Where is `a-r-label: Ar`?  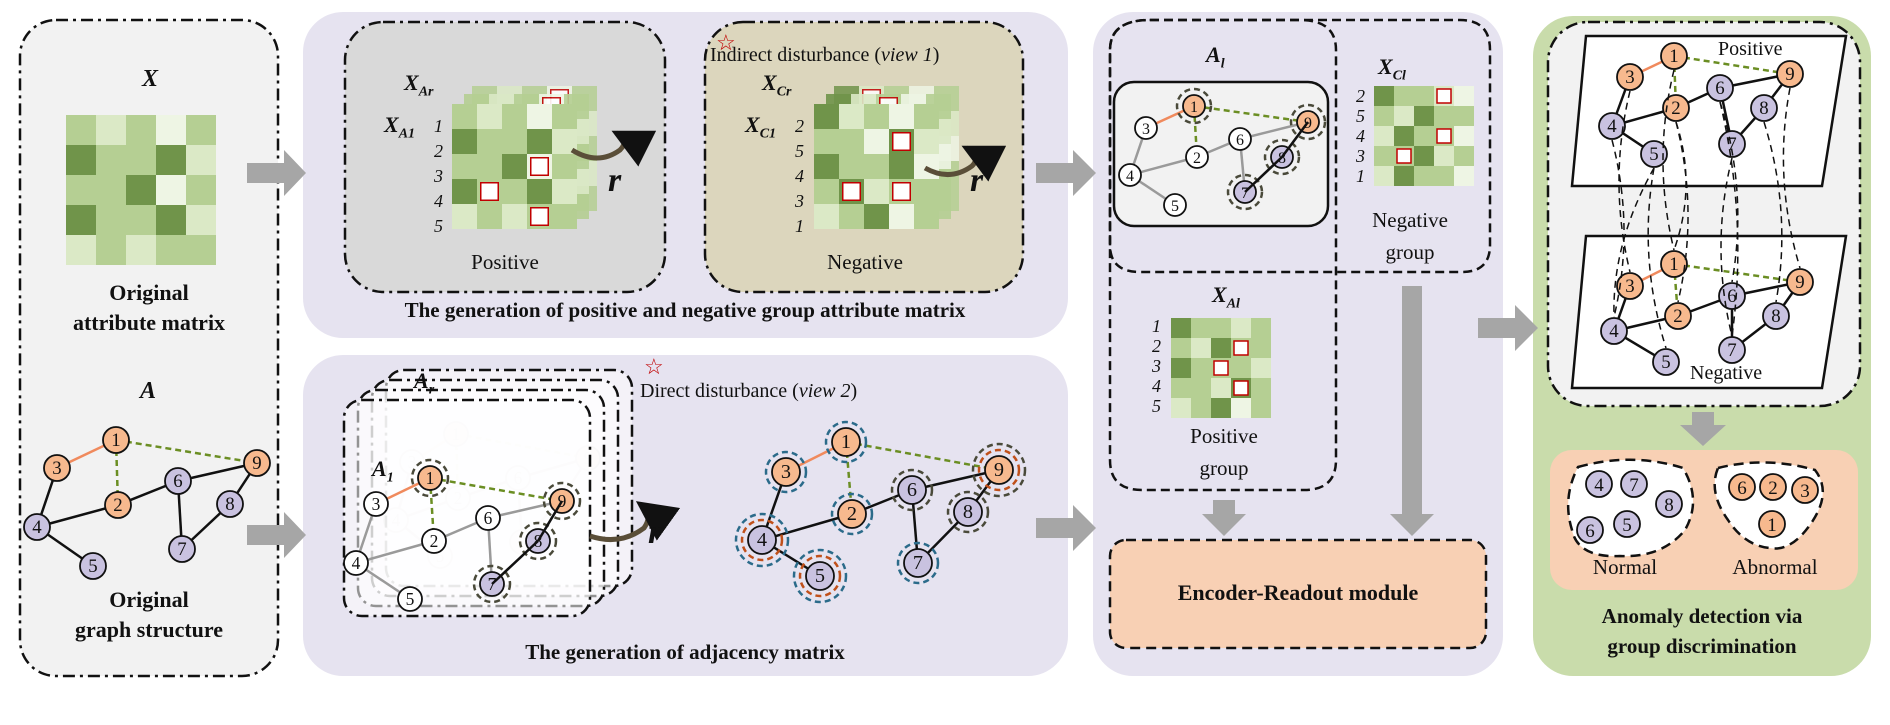 a-r-label: Ar is located at coordinates (424, 383).